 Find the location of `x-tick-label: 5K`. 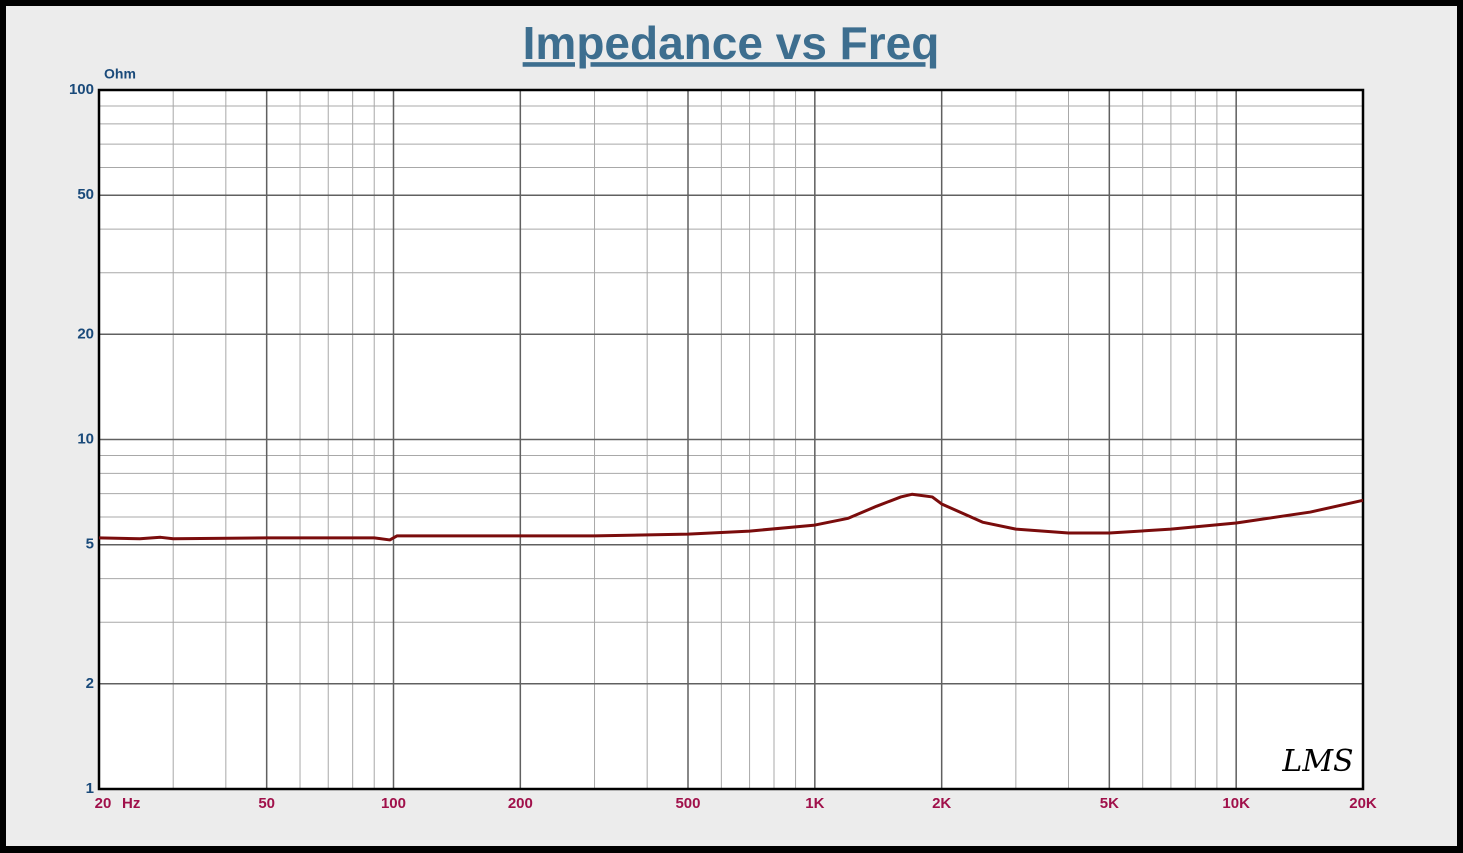

x-tick-label: 5K is located at coordinates (1109, 803).